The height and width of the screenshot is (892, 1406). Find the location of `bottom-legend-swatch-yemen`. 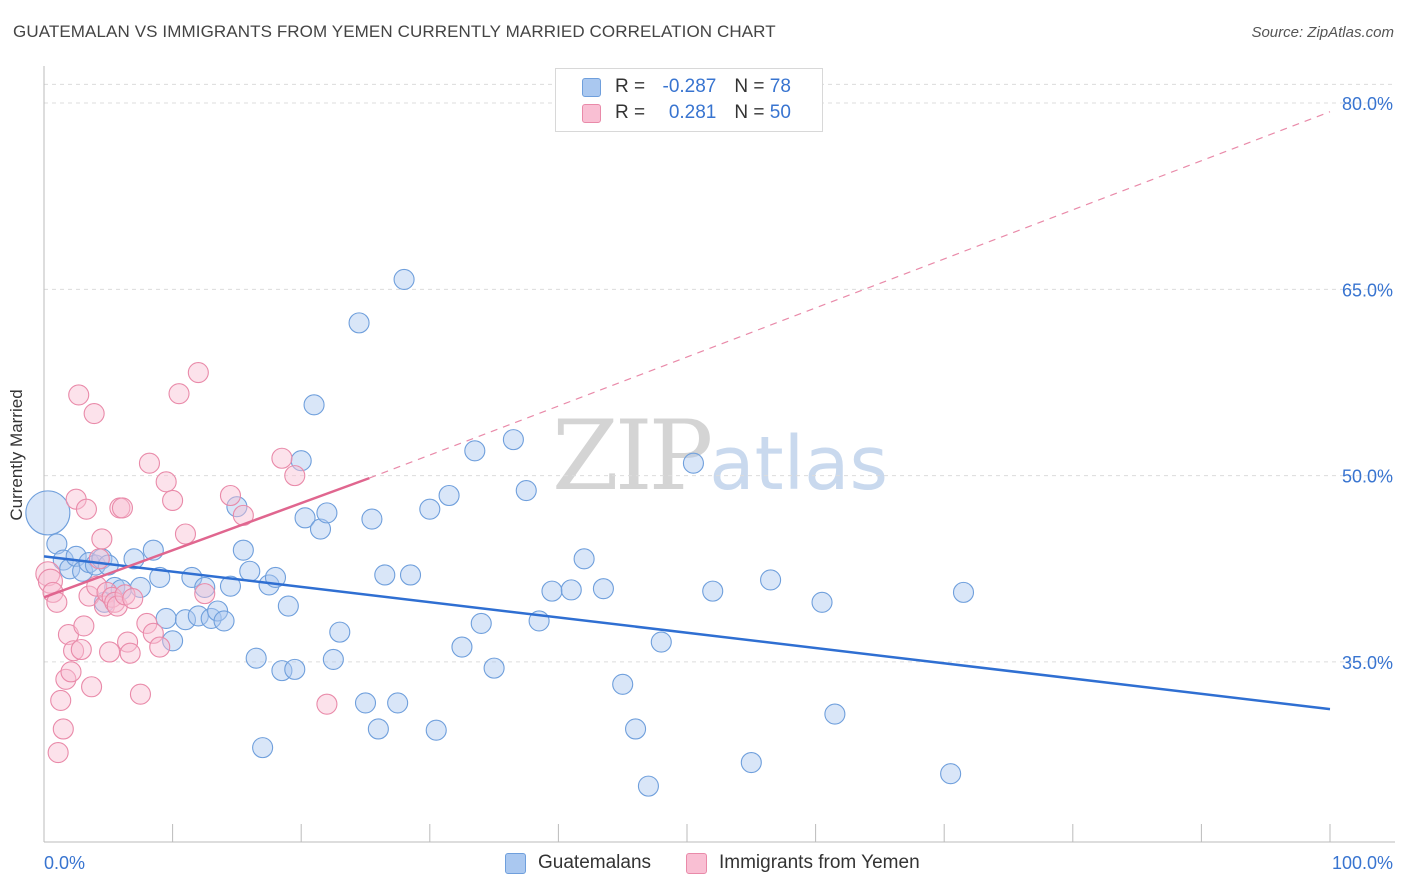

bottom-legend-swatch-yemen is located at coordinates (696, 863).